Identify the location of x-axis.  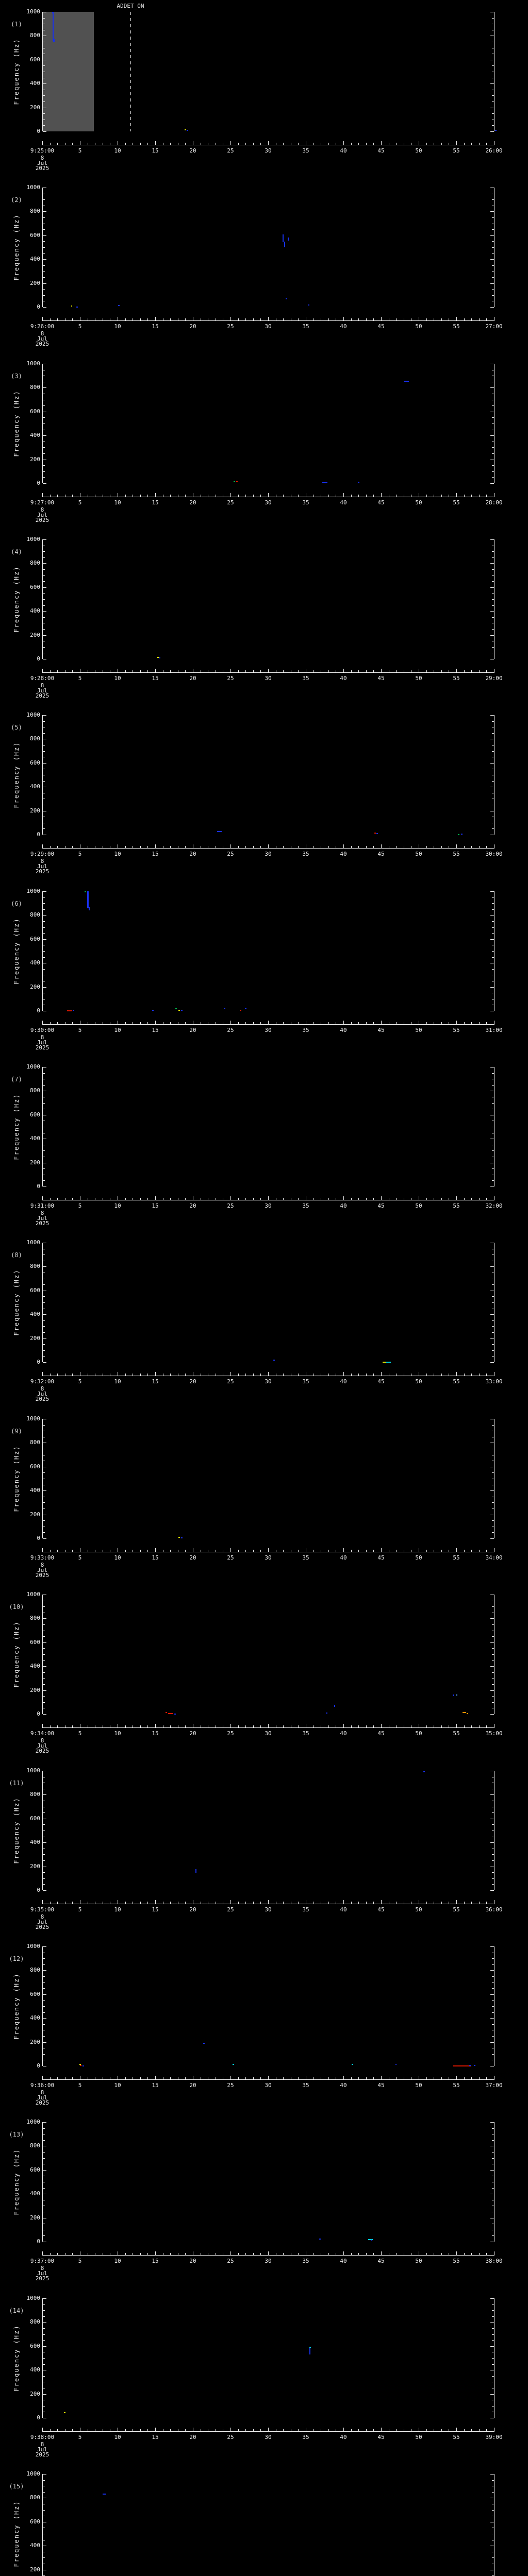
(268, 1727).